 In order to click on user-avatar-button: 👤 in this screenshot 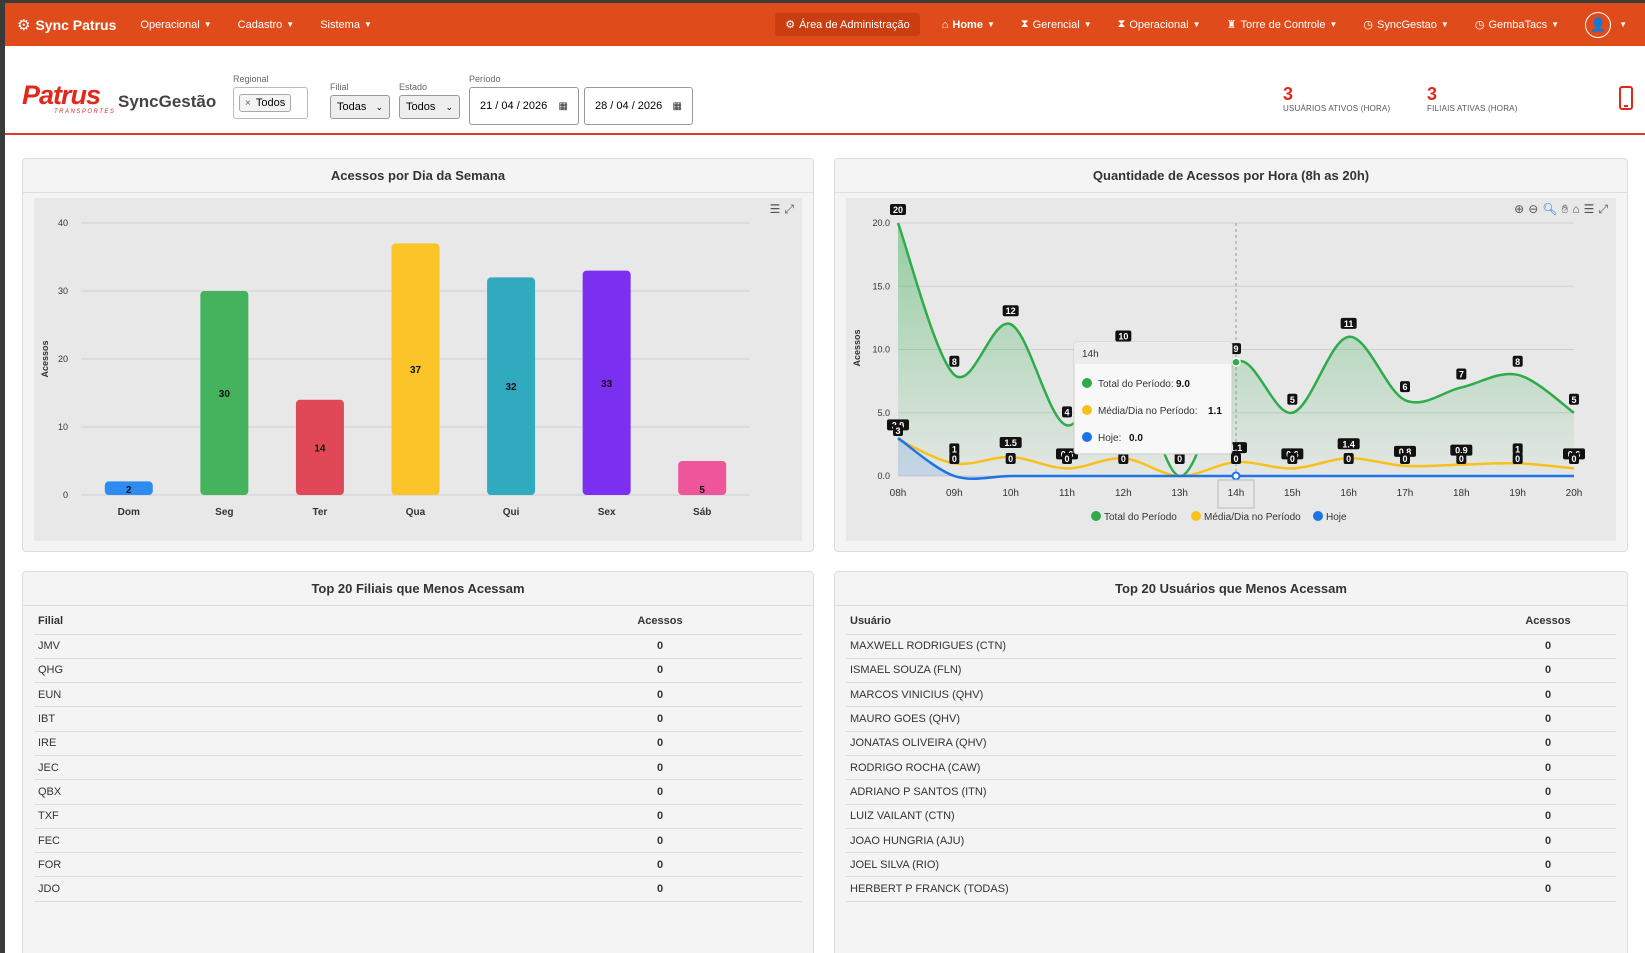, I will do `click(1598, 24)`.